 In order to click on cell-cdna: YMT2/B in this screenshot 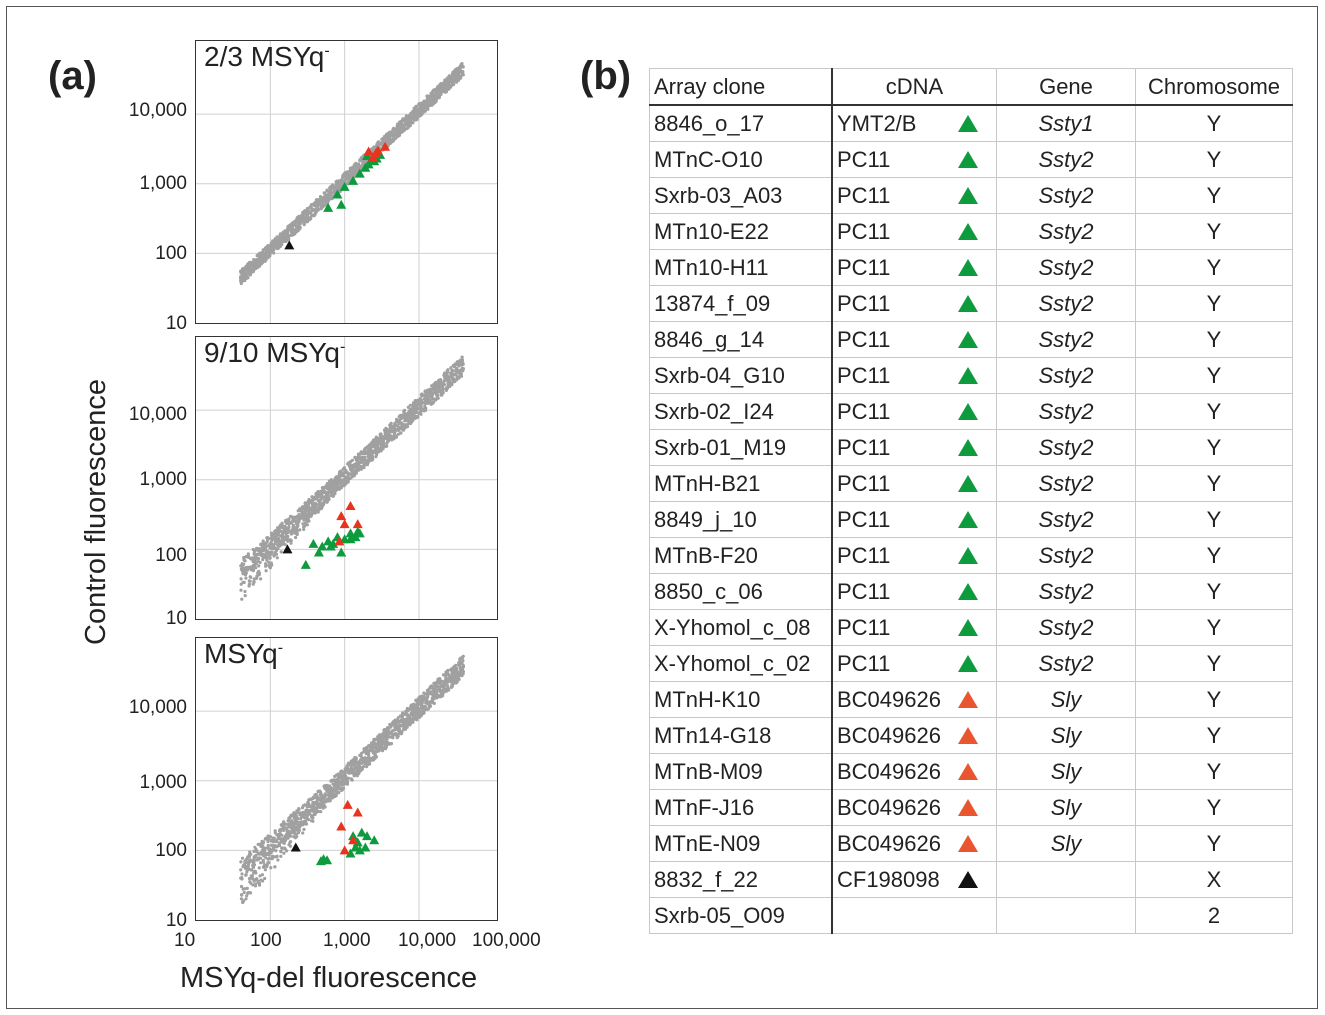, I will do `click(914, 123)`.